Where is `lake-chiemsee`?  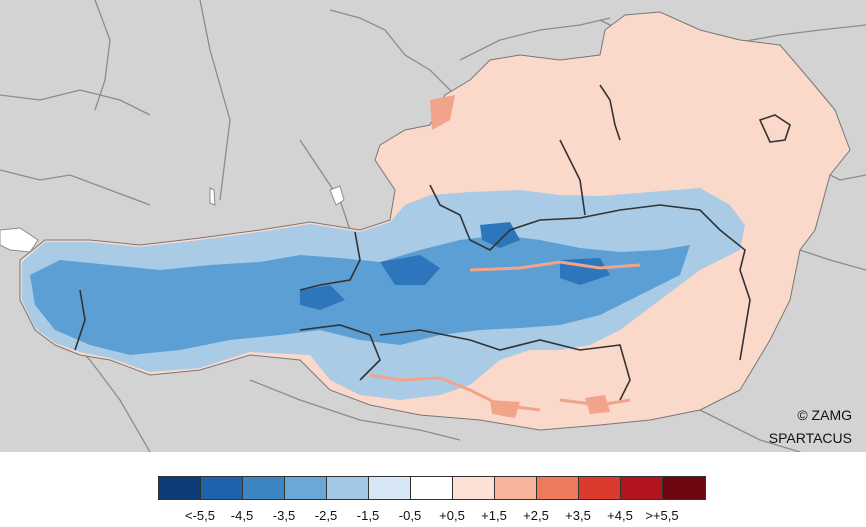 lake-chiemsee is located at coordinates (337, 195).